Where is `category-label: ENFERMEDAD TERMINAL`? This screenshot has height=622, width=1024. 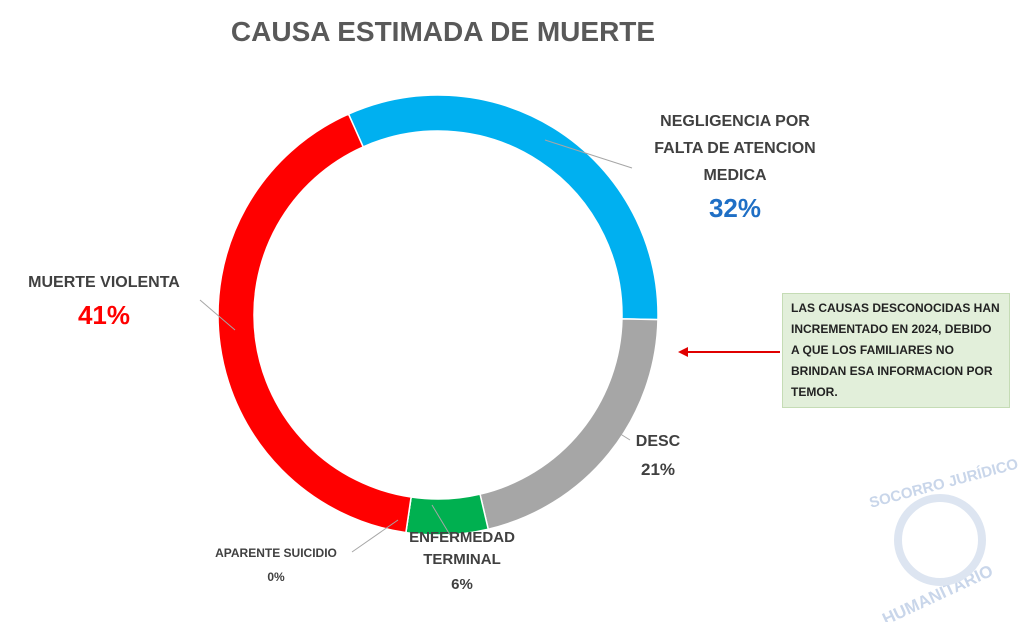
category-label: ENFERMEDAD TERMINAL is located at coordinates (462, 548).